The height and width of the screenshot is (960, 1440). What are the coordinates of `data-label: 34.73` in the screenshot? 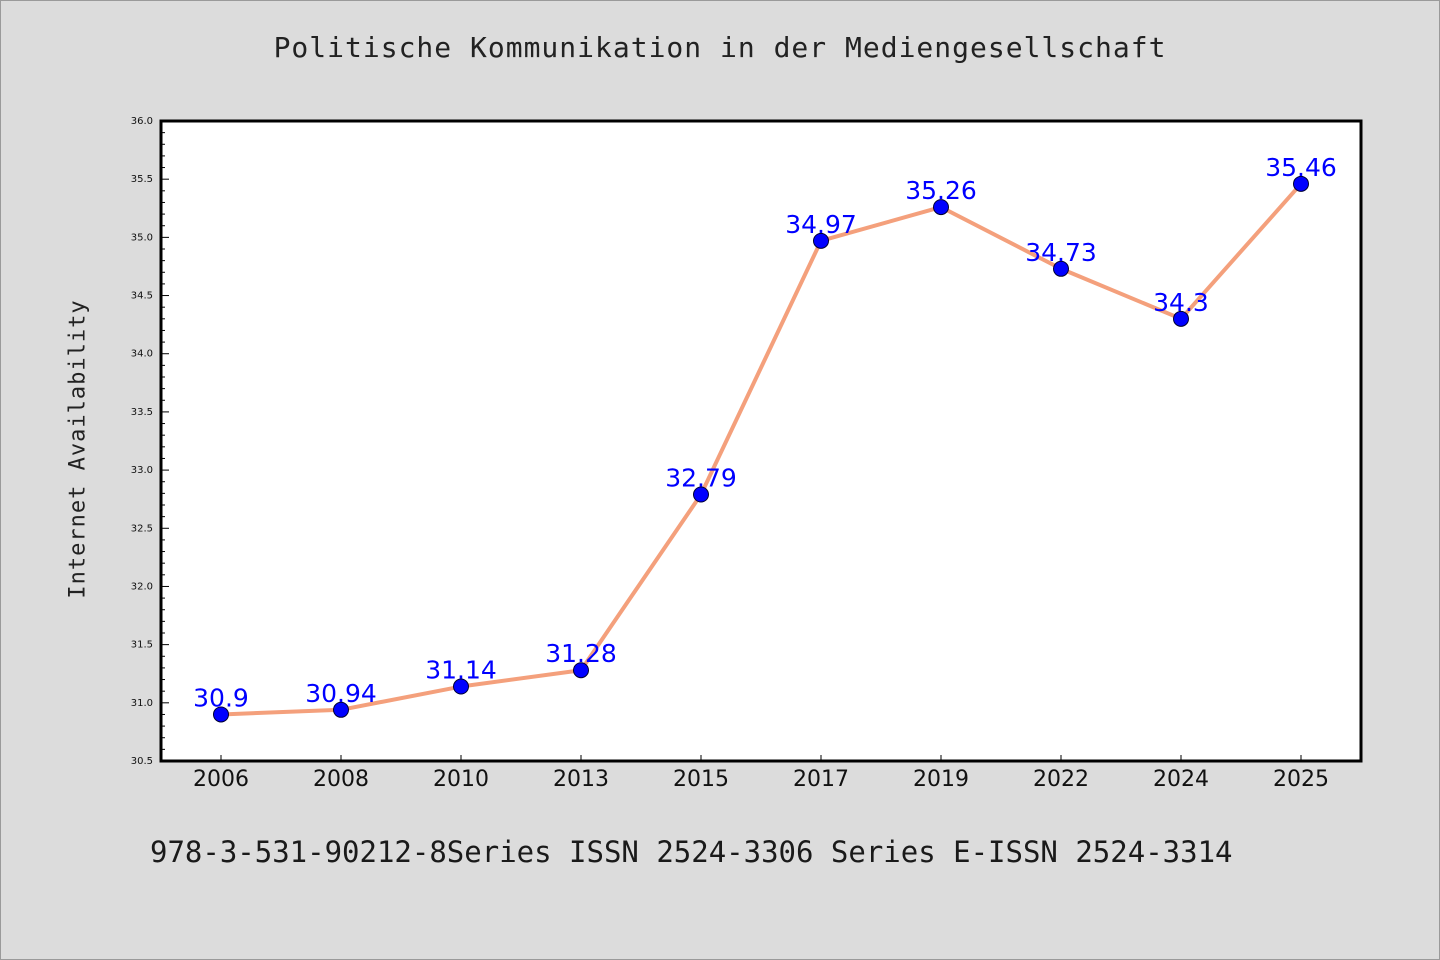 It's located at (1061, 252).